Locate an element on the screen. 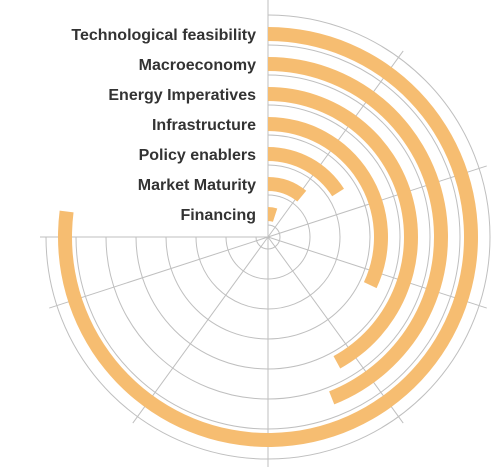  category-label: Financing is located at coordinates (218, 215).